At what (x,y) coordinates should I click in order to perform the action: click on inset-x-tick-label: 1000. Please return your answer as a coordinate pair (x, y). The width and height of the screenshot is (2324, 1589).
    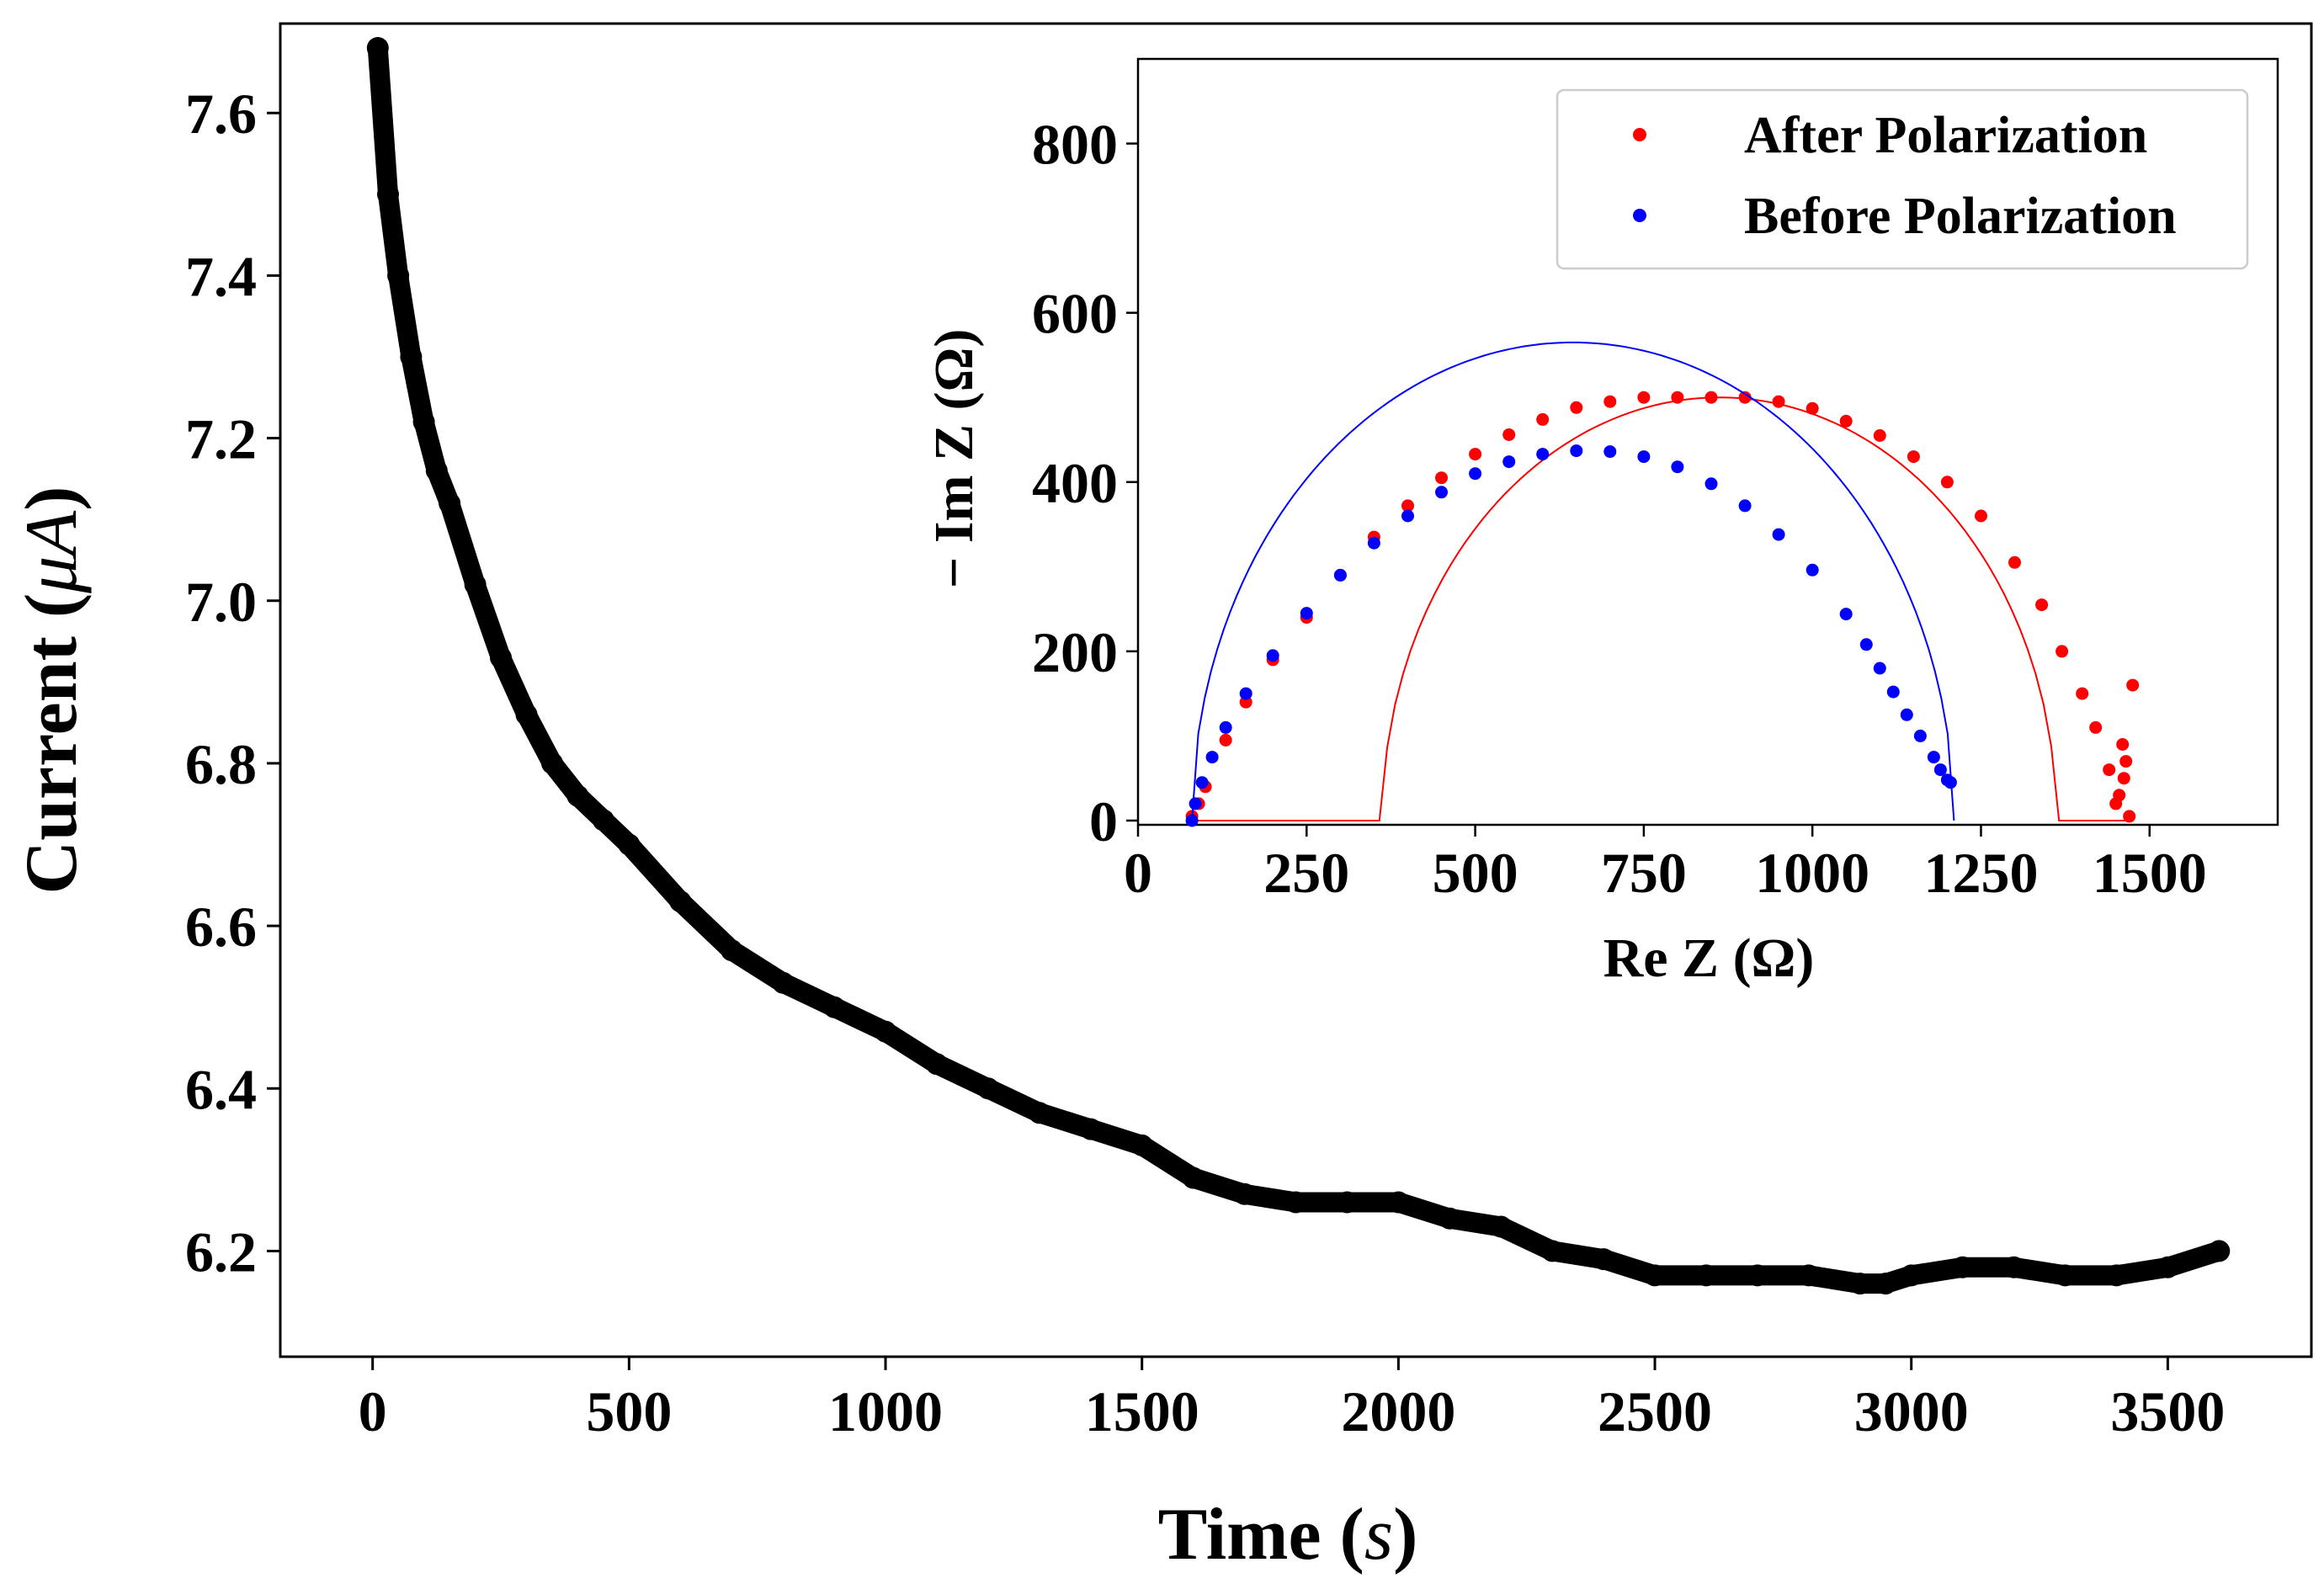
    Looking at the image, I should click on (1812, 873).